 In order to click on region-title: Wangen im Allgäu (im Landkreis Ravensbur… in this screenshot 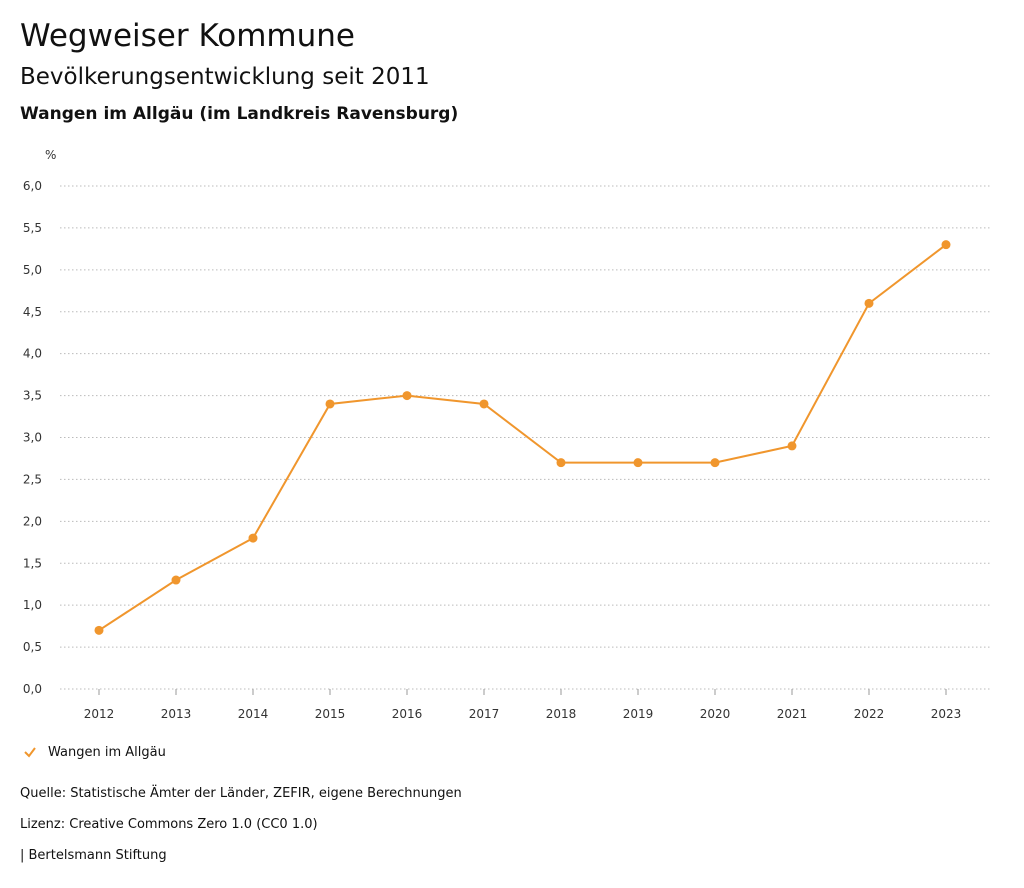, I will do `click(239, 114)`.